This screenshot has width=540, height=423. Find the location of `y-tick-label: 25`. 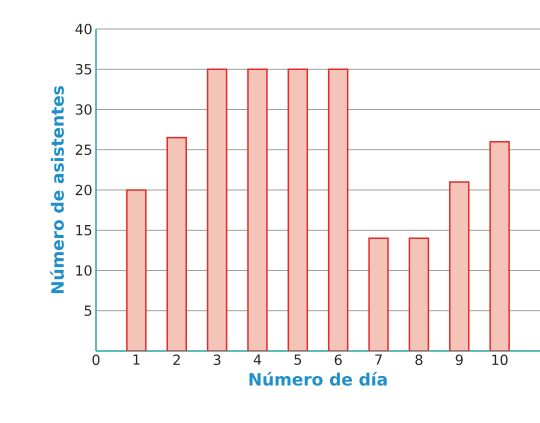

y-tick-label: 25 is located at coordinates (84, 150).